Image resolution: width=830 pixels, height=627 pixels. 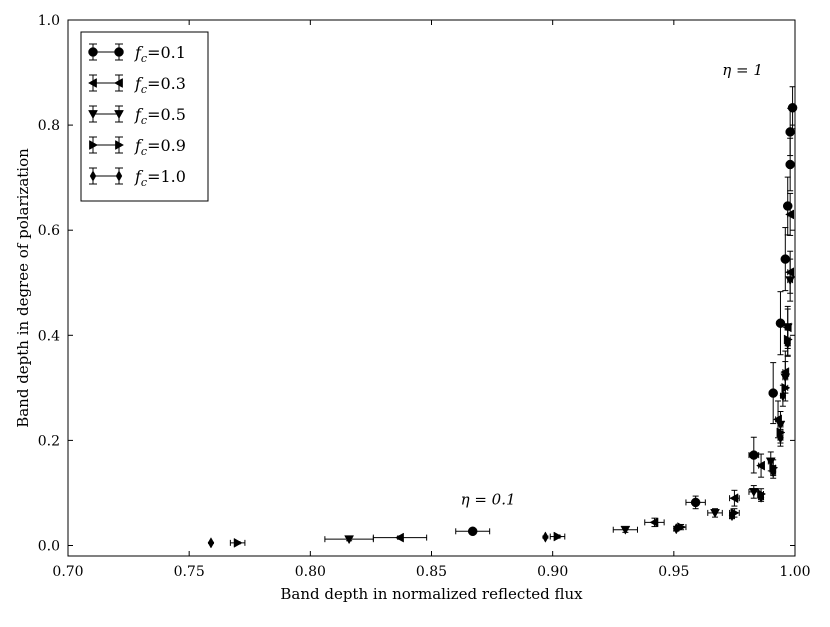 What do you see at coordinates (160, 178) in the screenshot?
I see `legend-label: fc=1.0` at bounding box center [160, 178].